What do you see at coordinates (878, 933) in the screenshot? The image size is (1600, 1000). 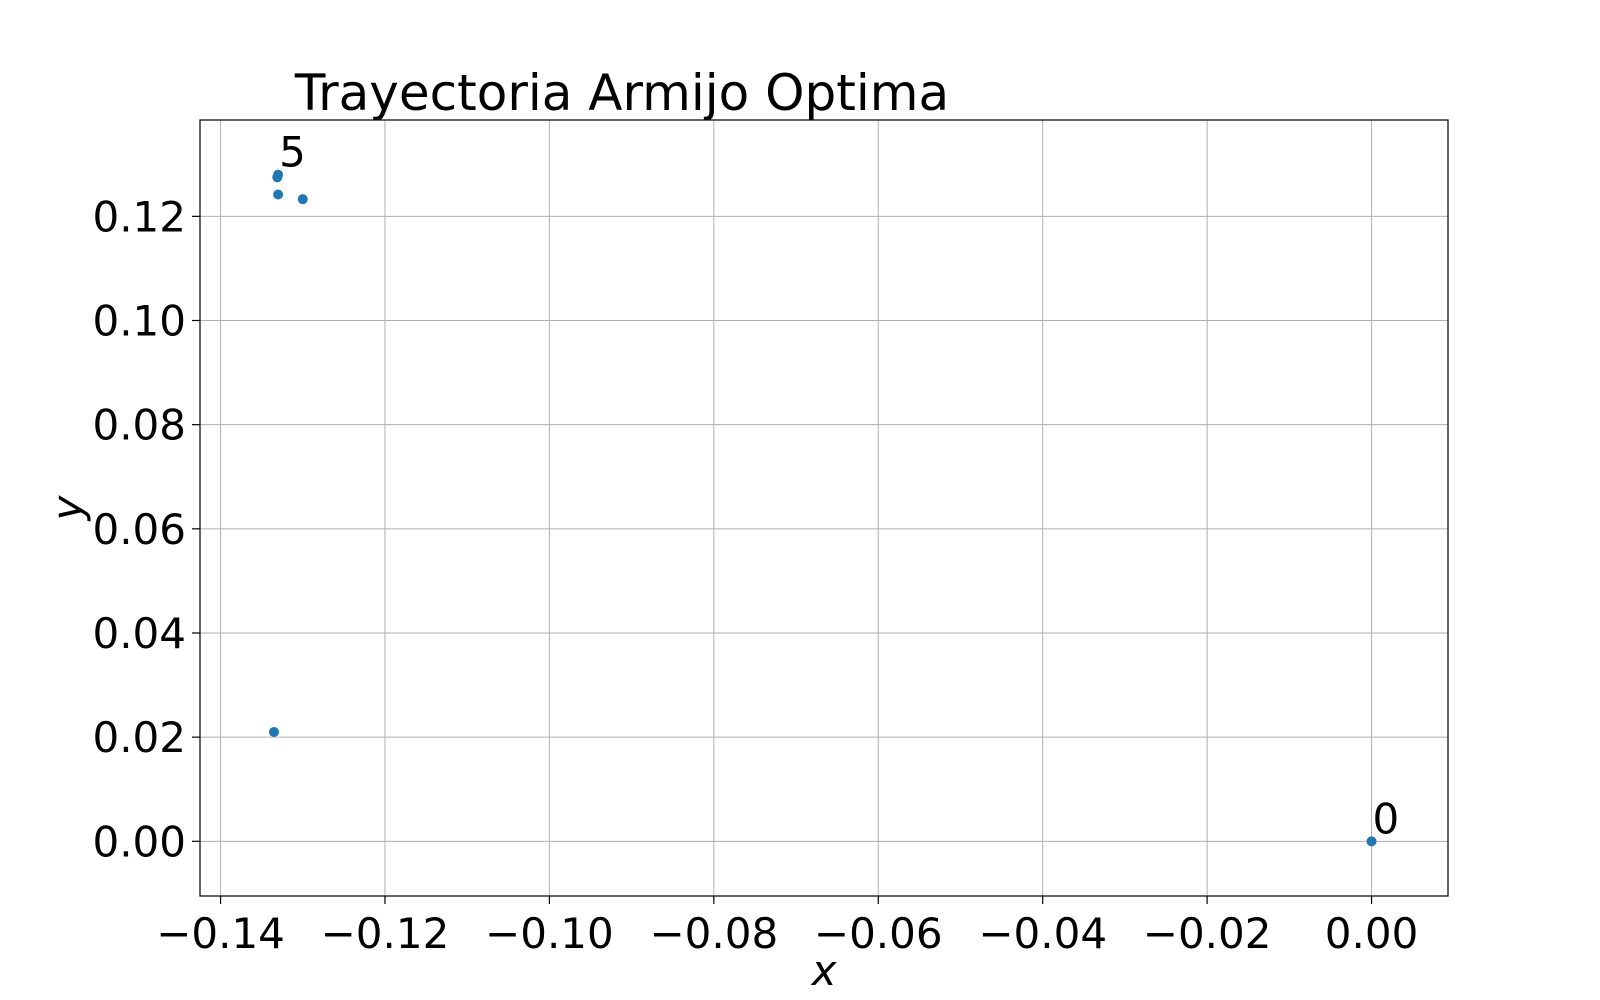 I see `x-tick-label: −0.06` at bounding box center [878, 933].